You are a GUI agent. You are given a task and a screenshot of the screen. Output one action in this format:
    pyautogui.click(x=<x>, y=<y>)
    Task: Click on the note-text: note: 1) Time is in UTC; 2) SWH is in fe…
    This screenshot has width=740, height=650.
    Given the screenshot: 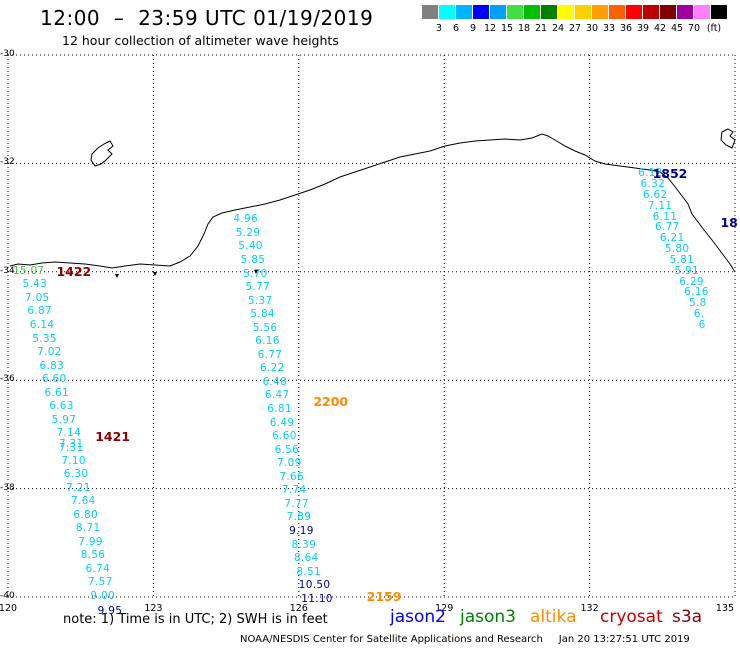 What is the action you would take?
    pyautogui.click(x=195, y=619)
    